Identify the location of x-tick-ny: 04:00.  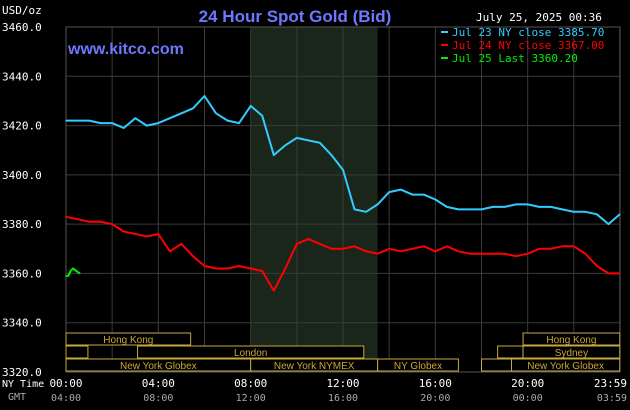
(158, 383).